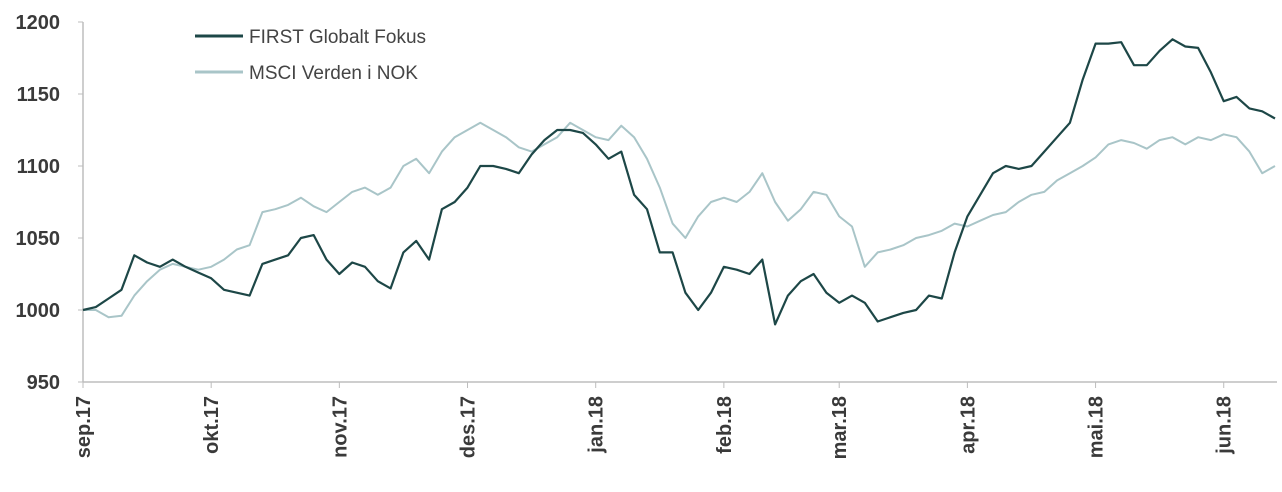 The height and width of the screenshot is (492, 1282). I want to click on y-tick-label: 1000, so click(38, 311).